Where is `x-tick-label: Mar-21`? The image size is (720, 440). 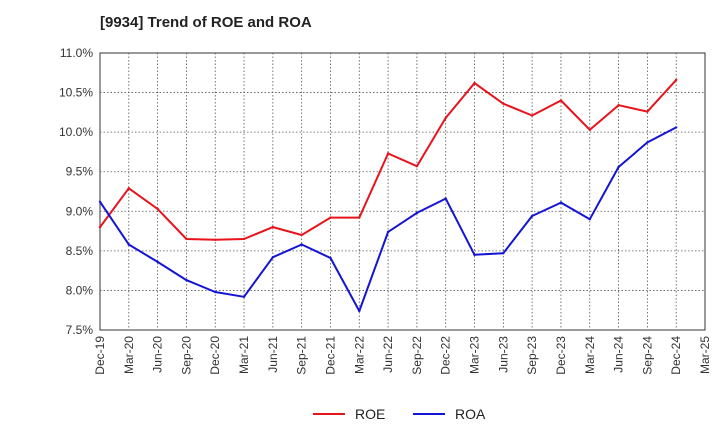
x-tick-label: Mar-21 is located at coordinates (244, 355).